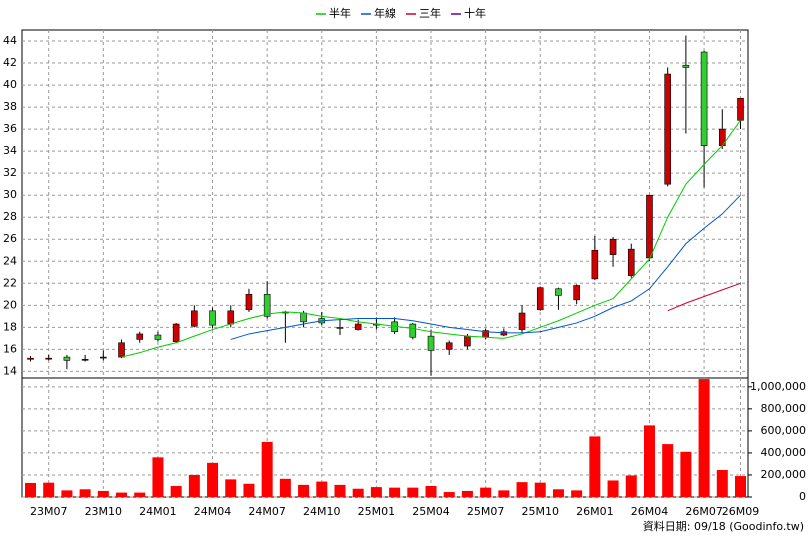  I want to click on y2-tick-label: 800,000, so click(784, 408).